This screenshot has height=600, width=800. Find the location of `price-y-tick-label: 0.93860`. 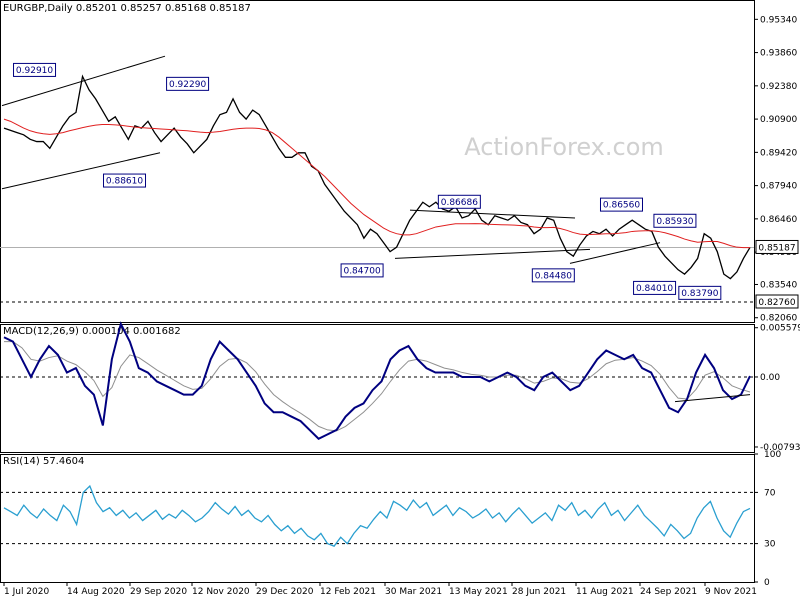

price-y-tick-label: 0.93860 is located at coordinates (778, 54).